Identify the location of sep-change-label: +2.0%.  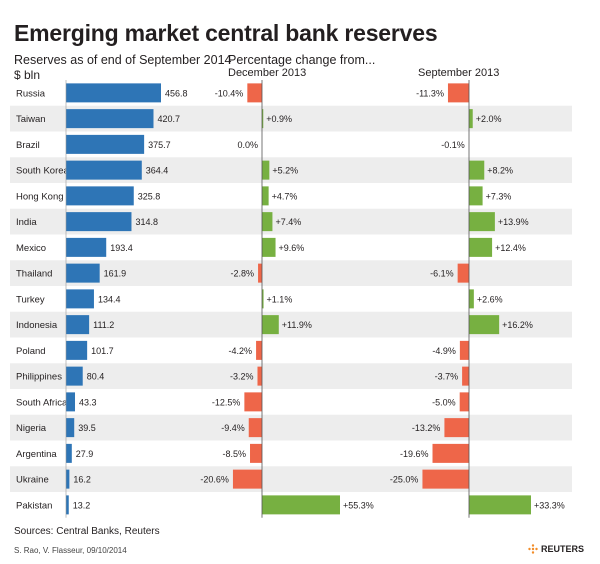
(489, 119).